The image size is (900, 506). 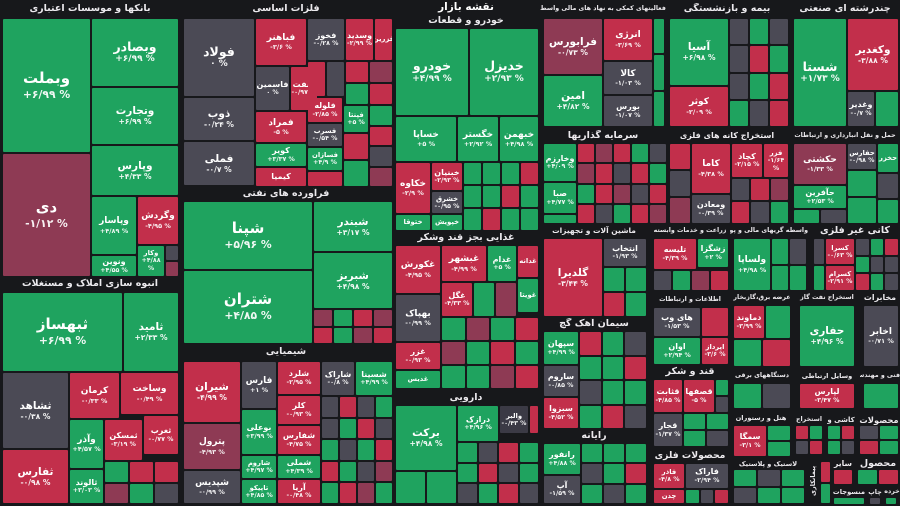 What do you see at coordinates (353, 226) in the screenshot?
I see `stock-tile: شبندر +۳/۱۷ %` at bounding box center [353, 226].